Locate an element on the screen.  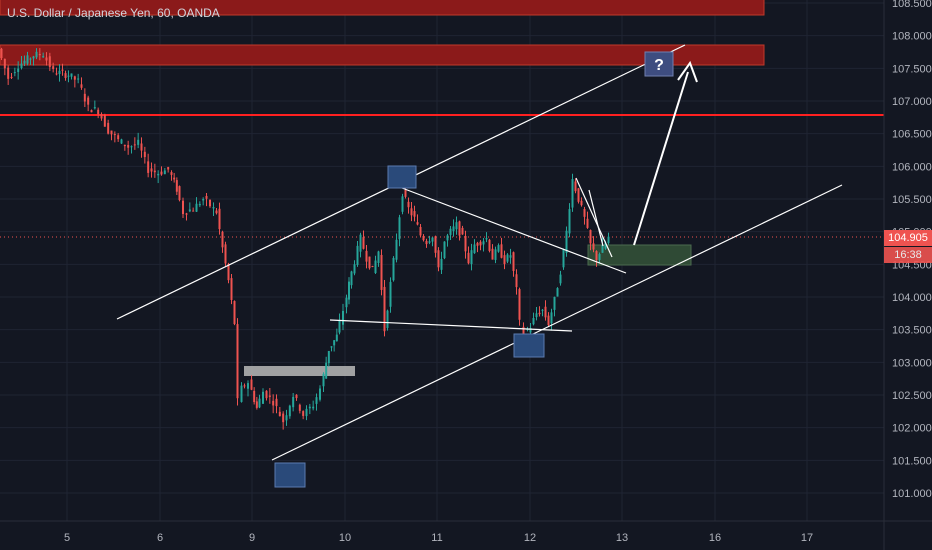
marker-box-bottom is located at coordinates (290, 475).